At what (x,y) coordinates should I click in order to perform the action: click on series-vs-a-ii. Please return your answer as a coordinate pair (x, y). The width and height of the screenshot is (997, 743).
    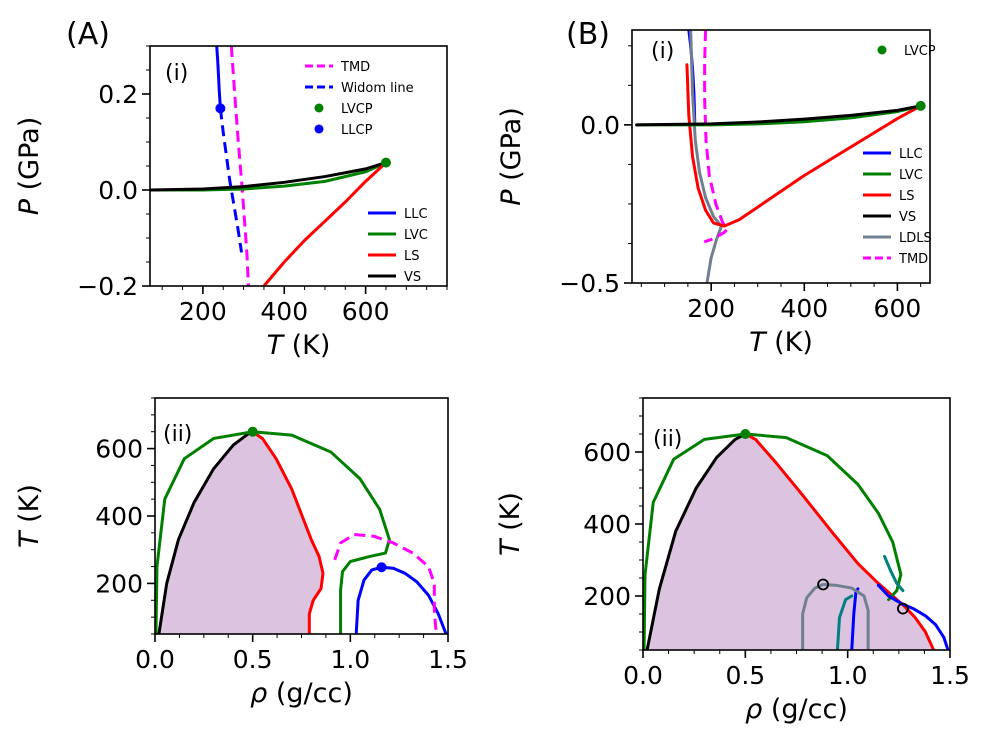
    Looking at the image, I should click on (206, 532).